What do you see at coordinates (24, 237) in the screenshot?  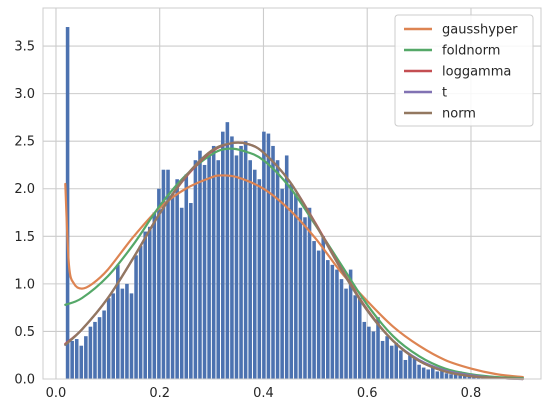 I see `y-tick-label: 1.5` at bounding box center [24, 237].